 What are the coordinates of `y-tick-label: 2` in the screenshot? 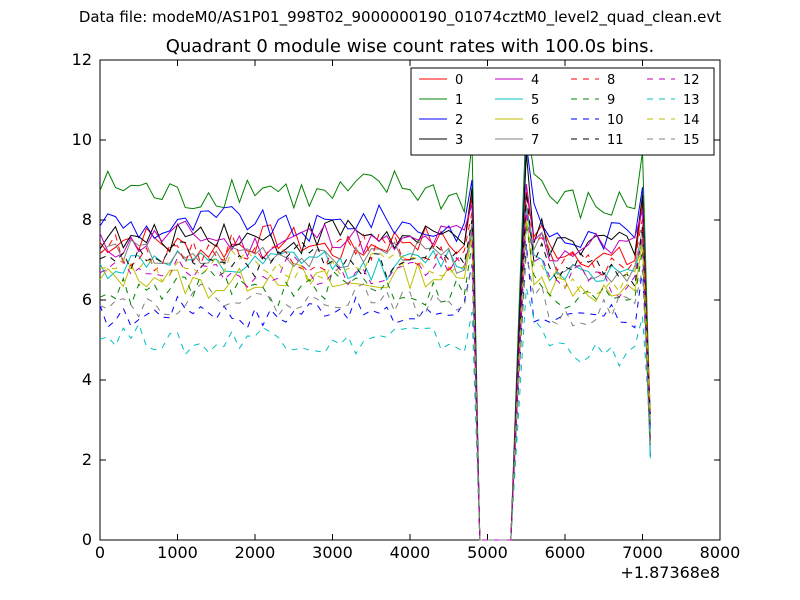 It's located at (87, 459).